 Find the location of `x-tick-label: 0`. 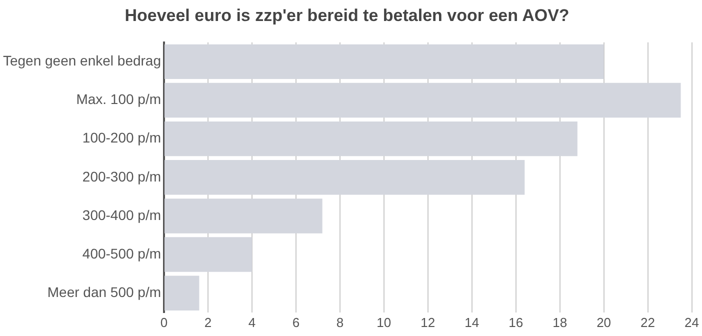

x-tick-label: 0 is located at coordinates (164, 322).